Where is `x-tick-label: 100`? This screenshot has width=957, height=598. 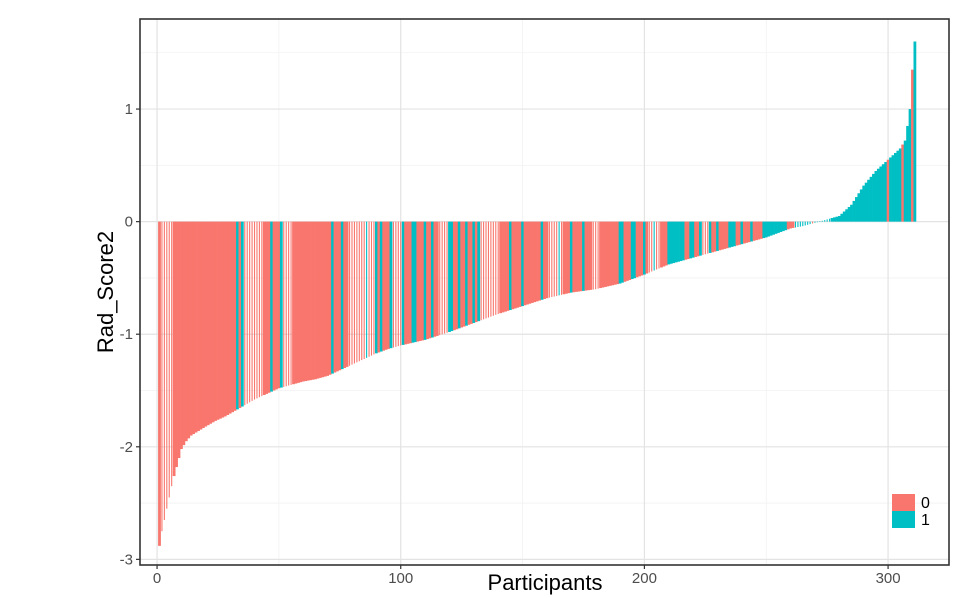
x-tick-label: 100 is located at coordinates (400, 578).